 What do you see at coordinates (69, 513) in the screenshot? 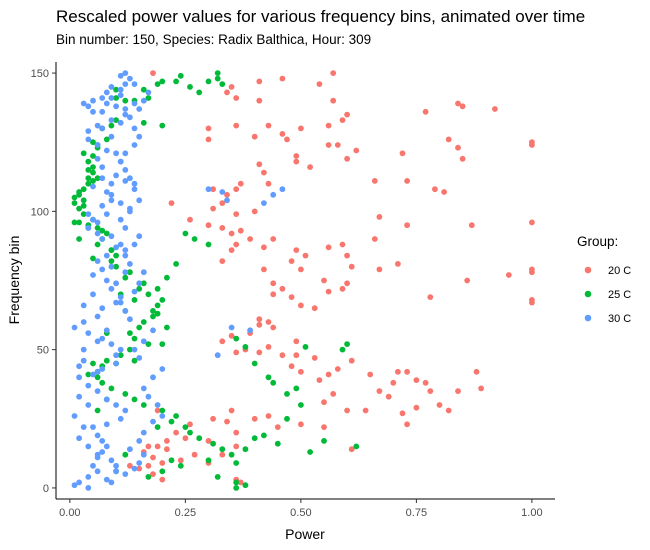
I see `x-tick-label: 0.00` at bounding box center [69, 513].